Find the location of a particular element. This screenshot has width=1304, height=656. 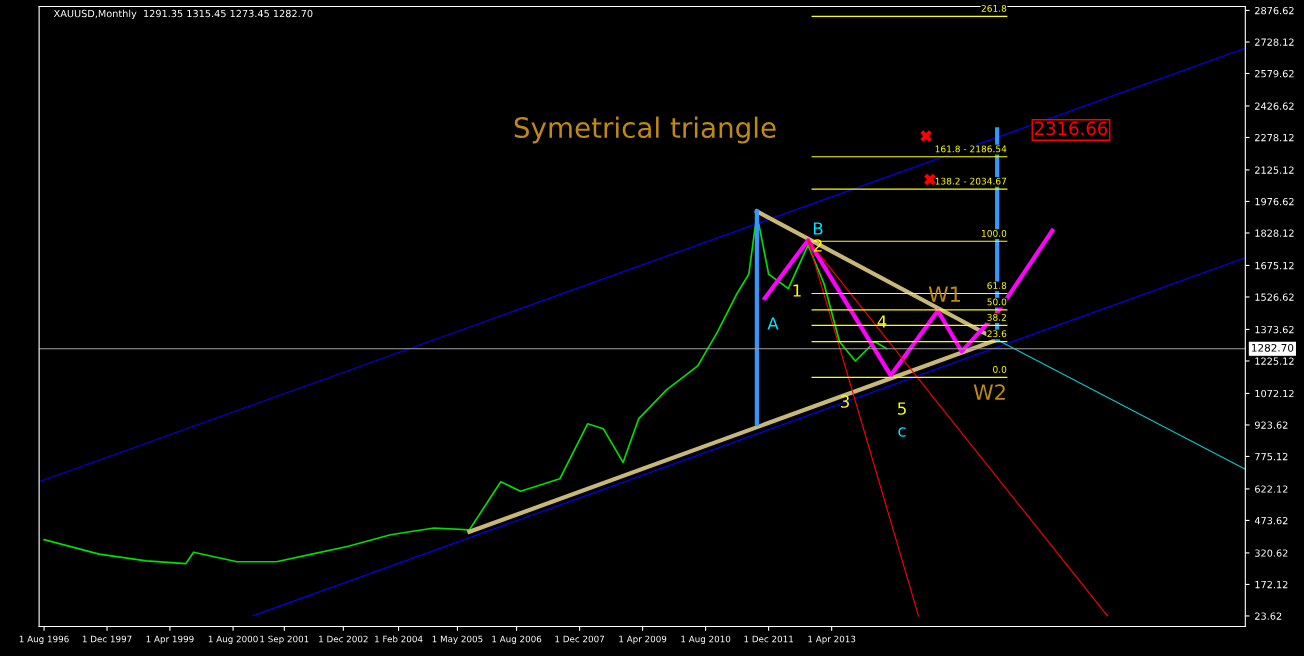

x-tick-label: 1 Dec 2007 is located at coordinates (580, 639).